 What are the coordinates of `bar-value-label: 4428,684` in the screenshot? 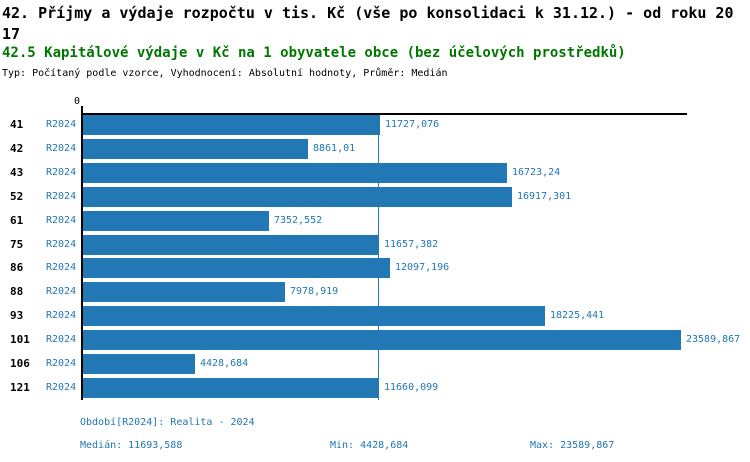 It's located at (224, 363).